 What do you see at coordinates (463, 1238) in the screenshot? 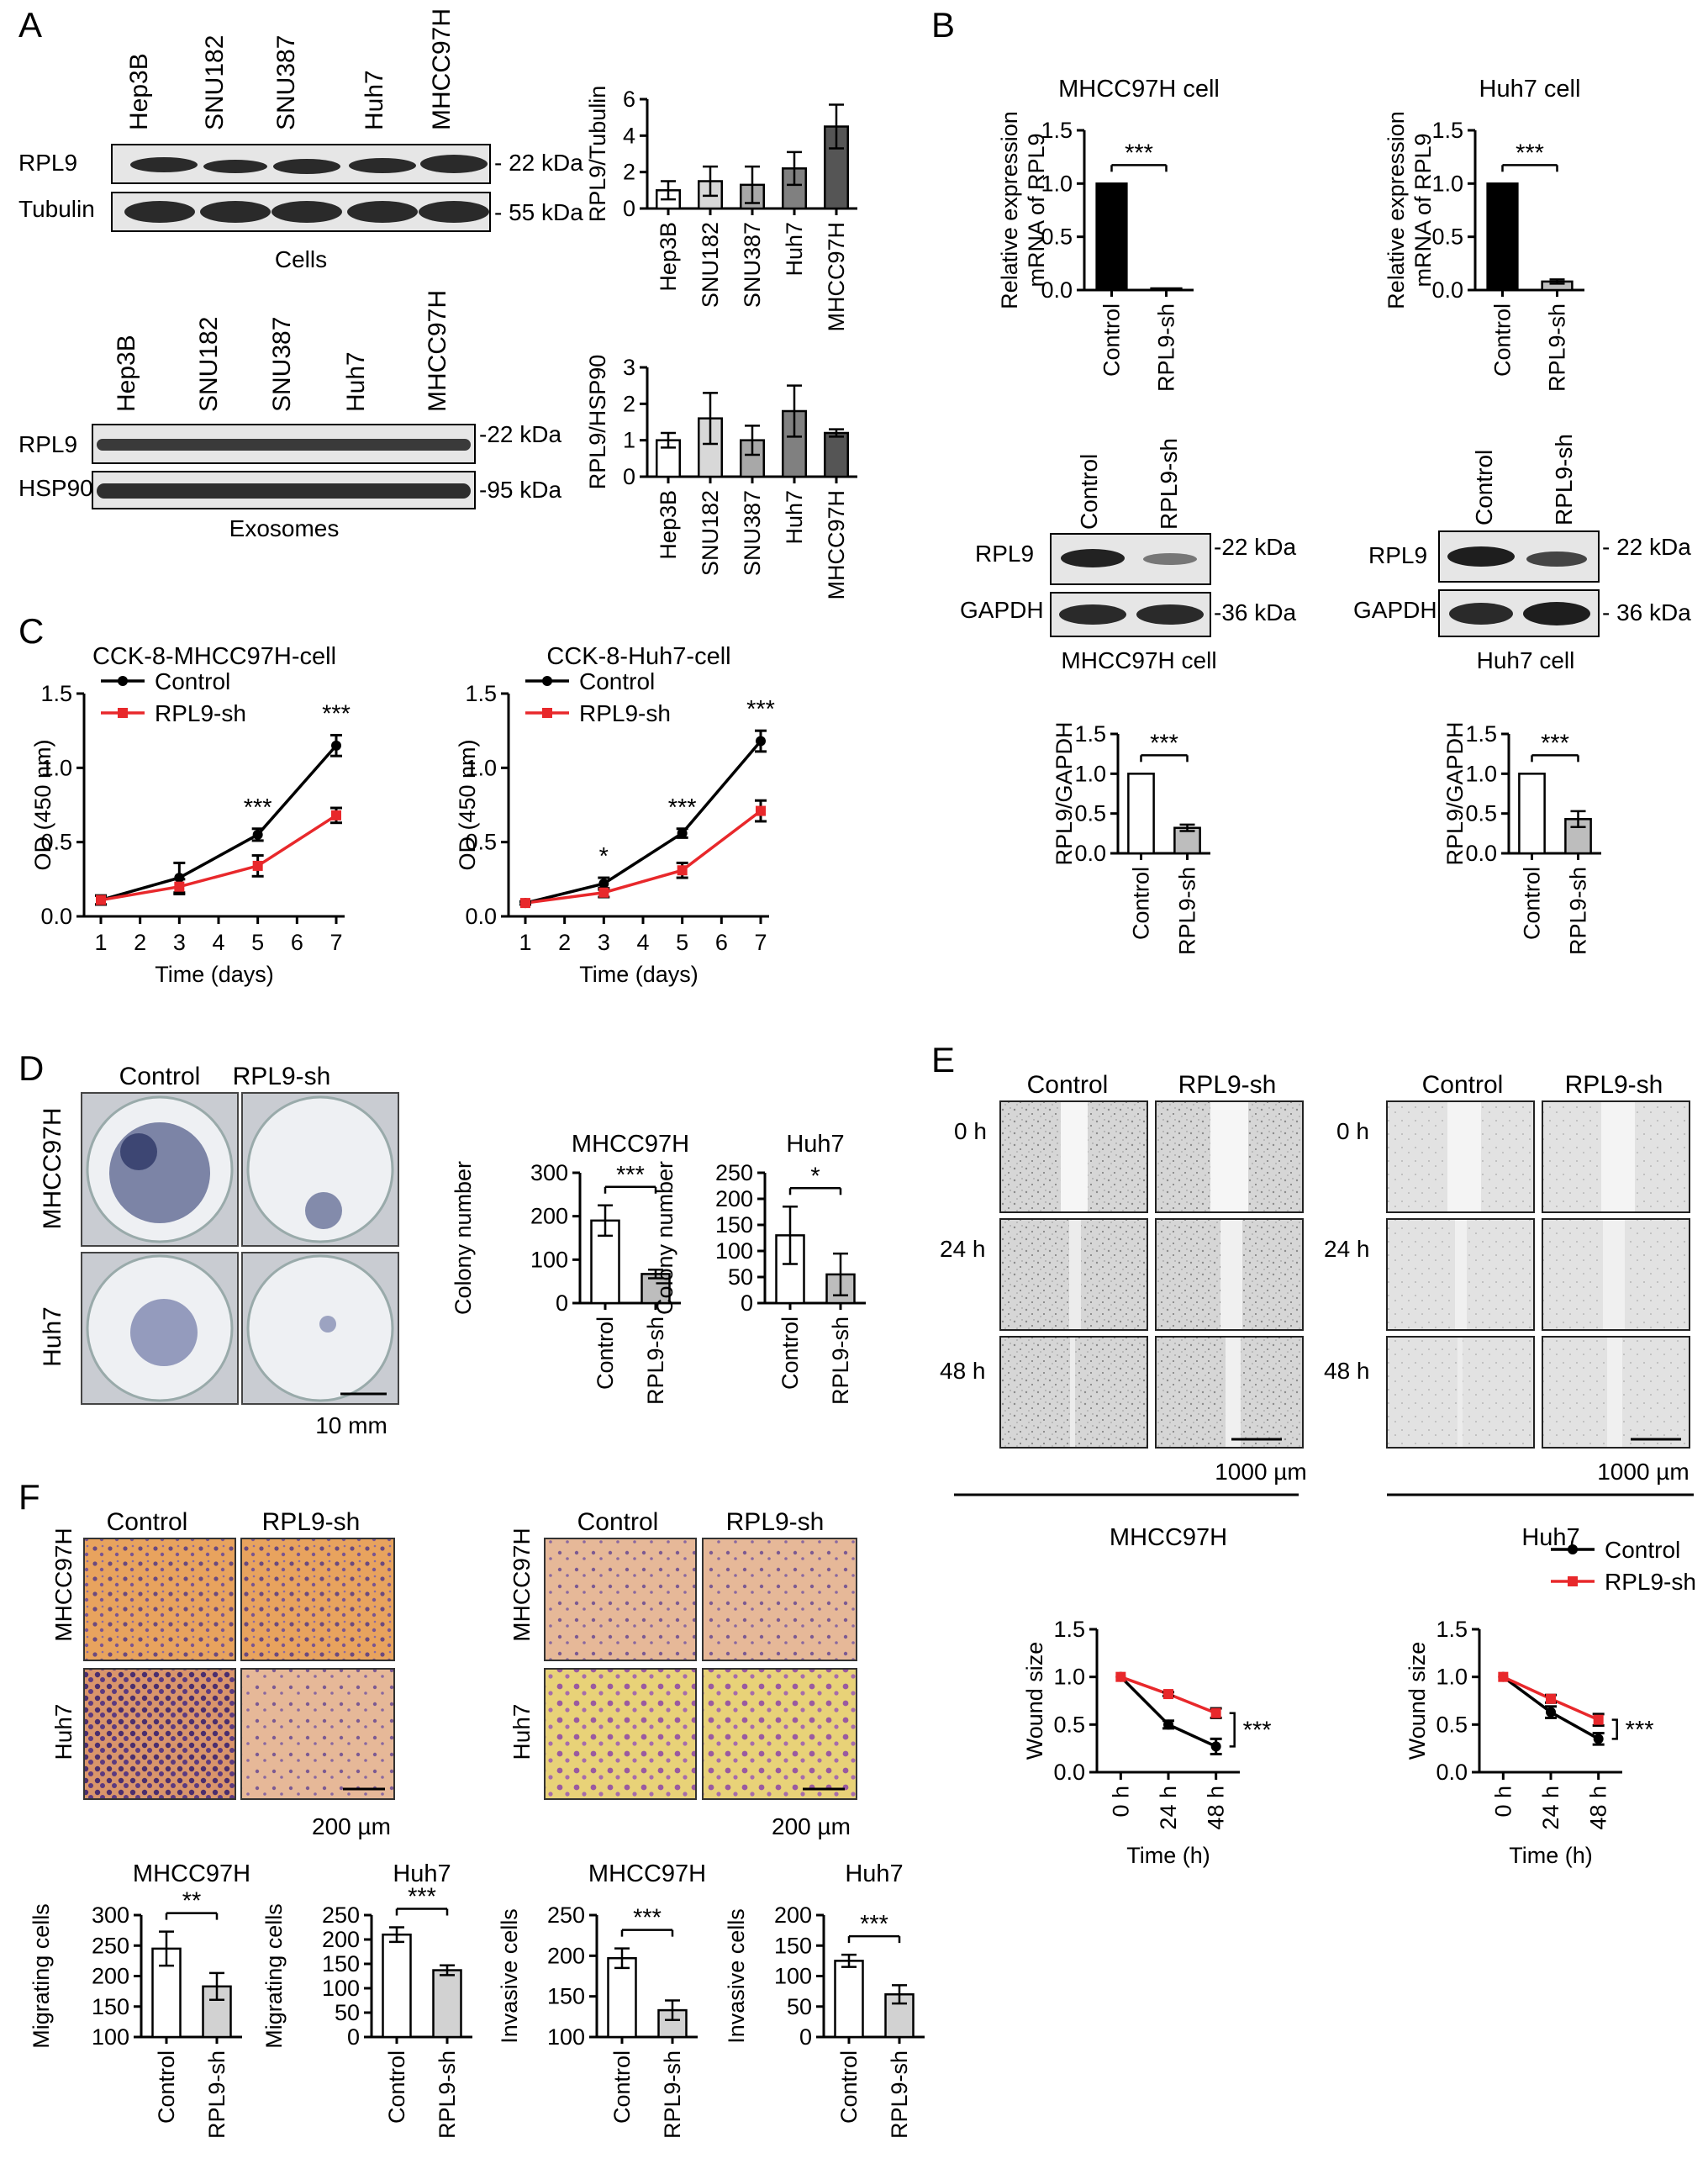
I see `y-axis-title: Colony number` at bounding box center [463, 1238].